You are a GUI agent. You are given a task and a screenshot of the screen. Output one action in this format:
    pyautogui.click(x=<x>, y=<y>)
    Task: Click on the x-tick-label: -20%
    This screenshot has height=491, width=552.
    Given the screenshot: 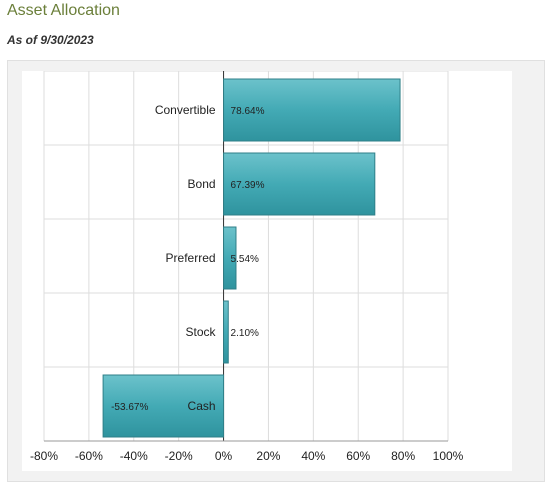 What is the action you would take?
    pyautogui.click(x=179, y=456)
    